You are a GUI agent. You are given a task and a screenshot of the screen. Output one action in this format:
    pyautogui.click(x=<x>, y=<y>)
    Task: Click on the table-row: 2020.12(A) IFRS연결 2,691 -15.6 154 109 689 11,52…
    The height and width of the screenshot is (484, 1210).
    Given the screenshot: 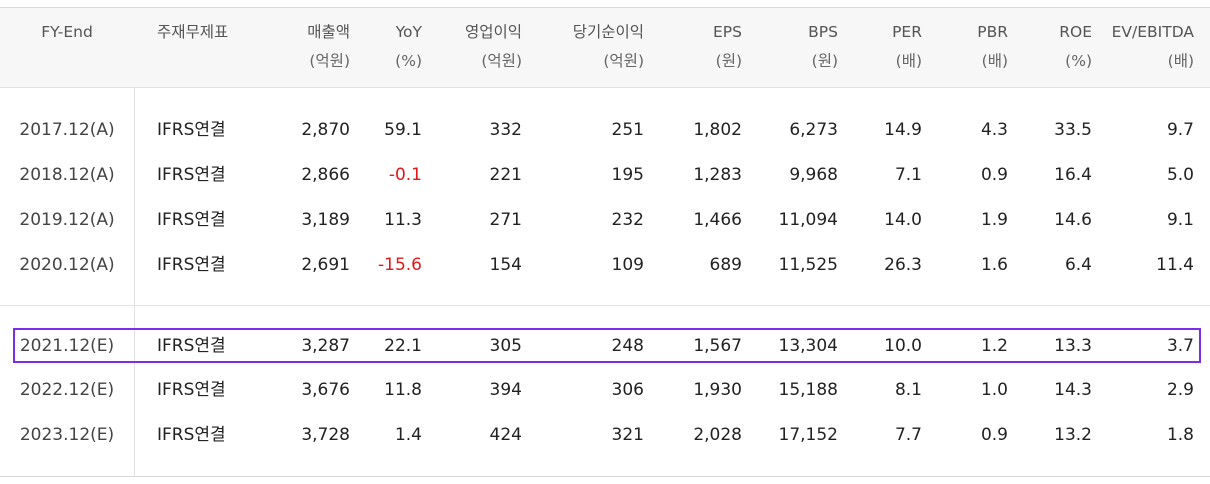 What is the action you would take?
    pyautogui.click(x=605, y=265)
    